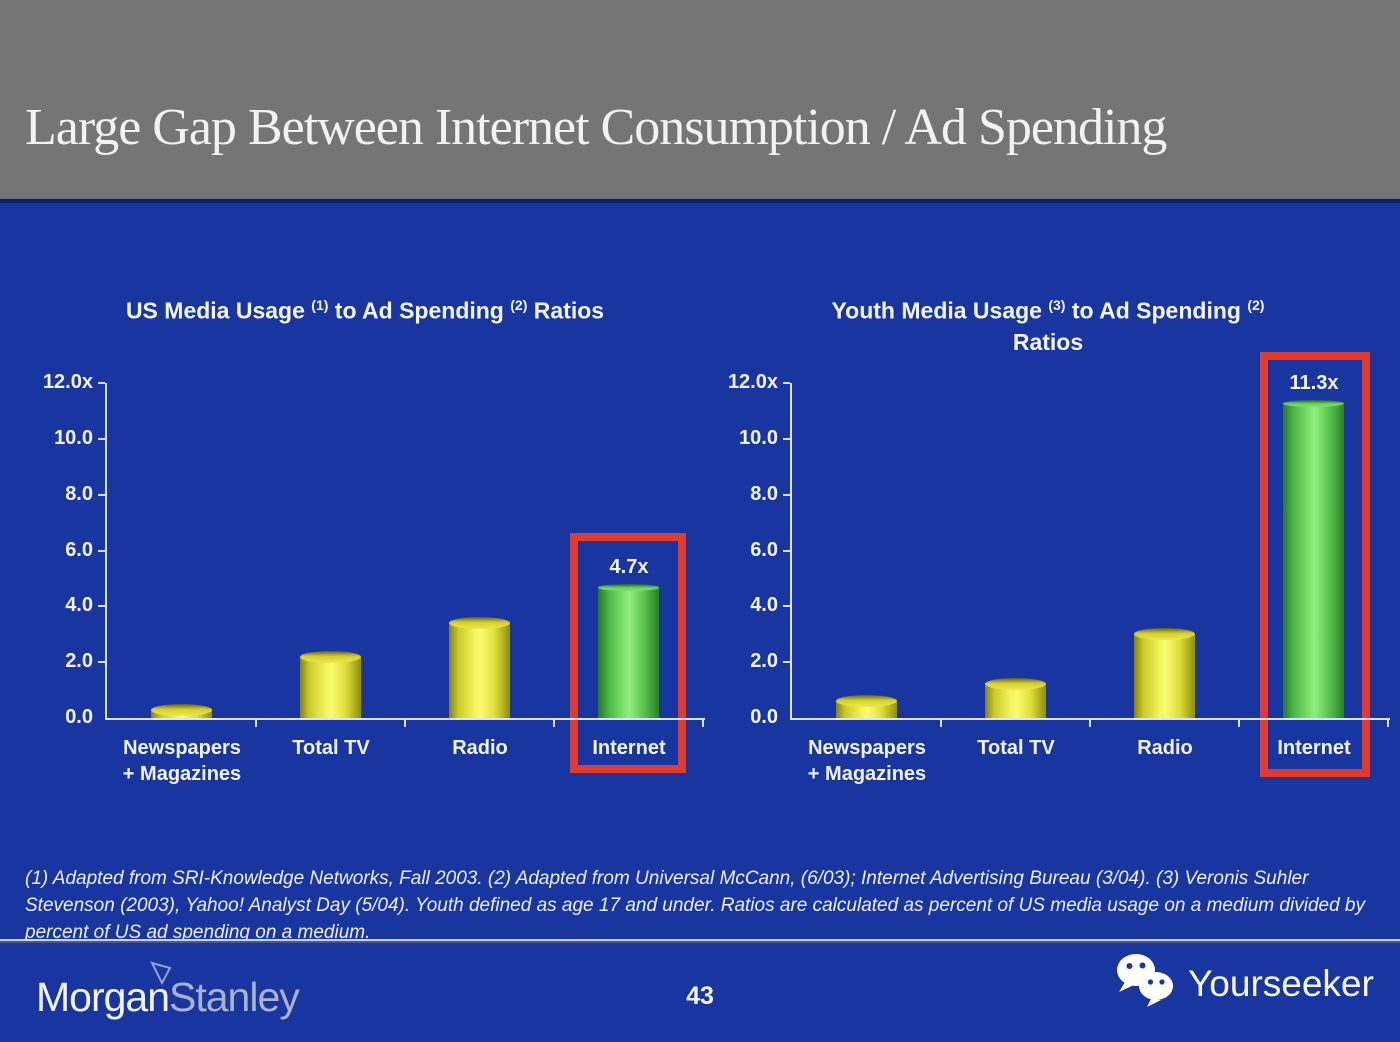 This screenshot has width=1400, height=1042. What do you see at coordinates (940, 310) in the screenshot?
I see `title-text: Youth Media Usage` at bounding box center [940, 310].